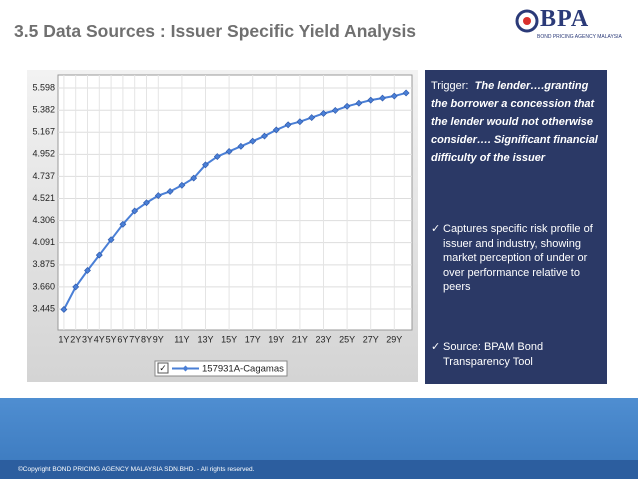 Image resolution: width=638 pixels, height=479 pixels. What do you see at coordinates (43, 220) in the screenshot?
I see `y-tick-label: 4.306` at bounding box center [43, 220].